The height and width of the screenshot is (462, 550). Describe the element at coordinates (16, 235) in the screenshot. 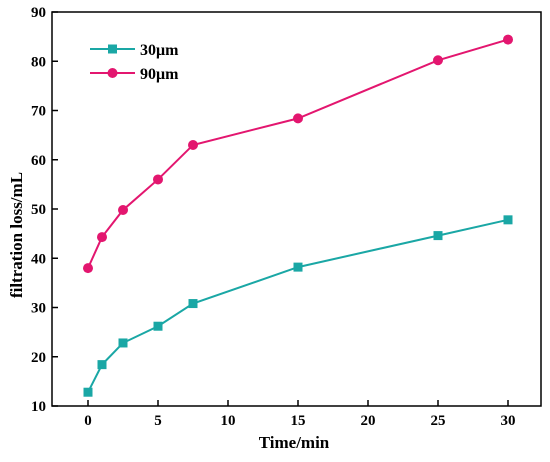

I see `y-axis-title: filtration loss/mL` at that location.